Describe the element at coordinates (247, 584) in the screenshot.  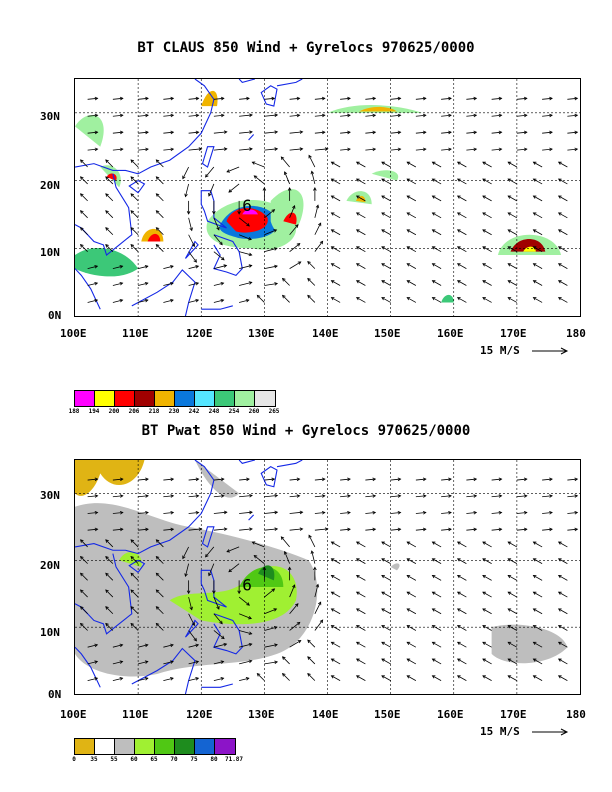
I see `storm-marker: 6` at that location.